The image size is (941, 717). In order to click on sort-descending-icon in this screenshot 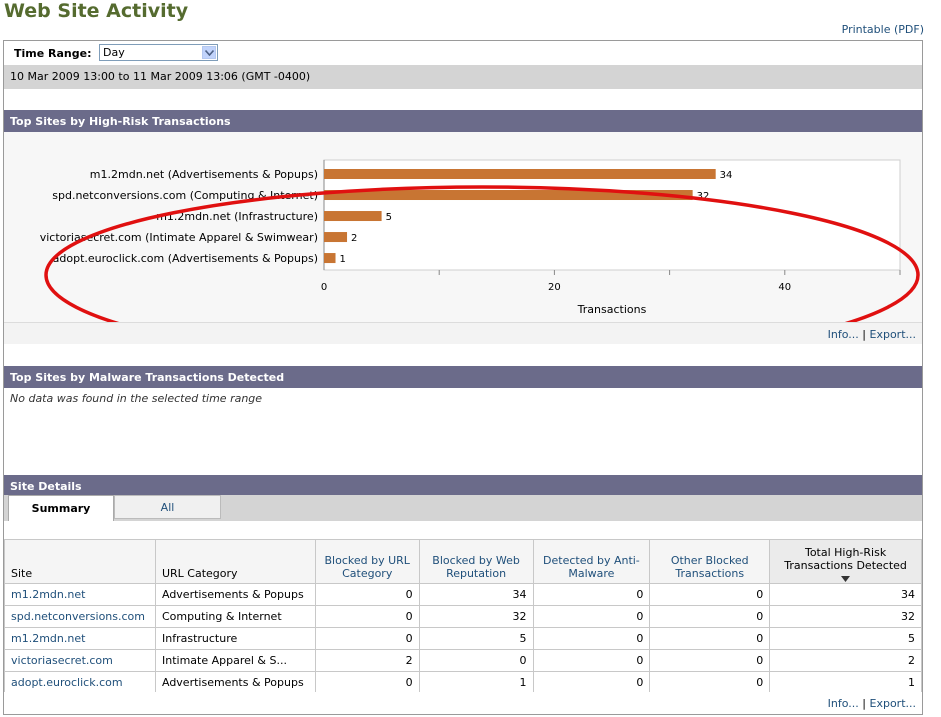, I will do `click(845, 577)`.